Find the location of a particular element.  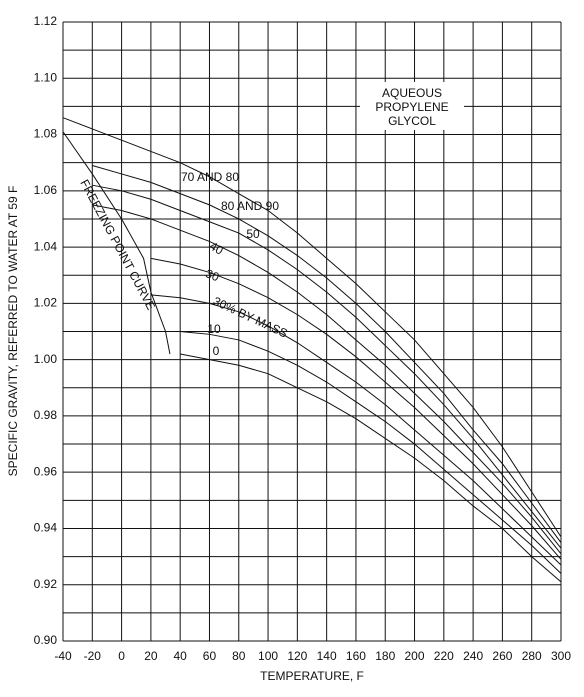

y-tick-label: 1.10 is located at coordinates (46, 77).